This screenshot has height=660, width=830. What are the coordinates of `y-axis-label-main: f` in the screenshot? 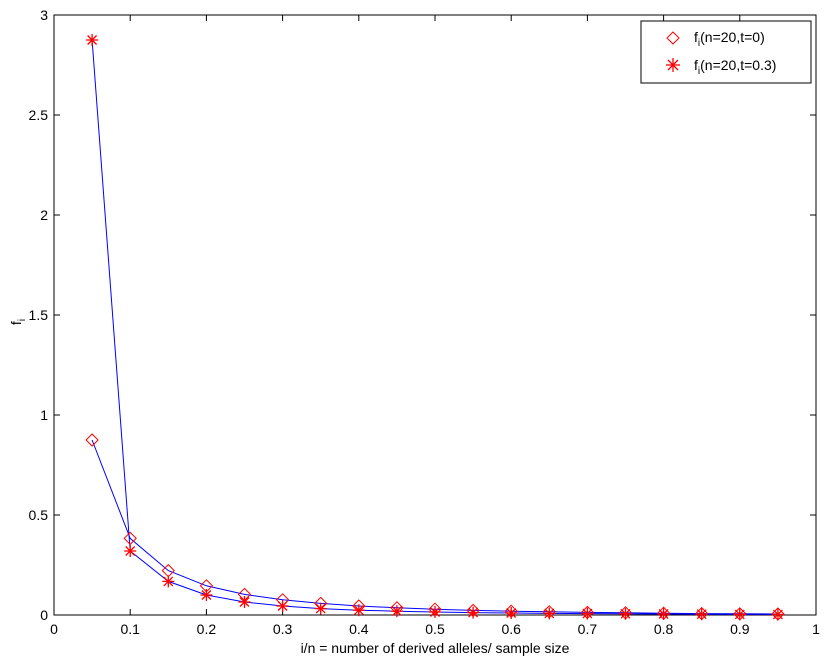 It's located at (16, 323).